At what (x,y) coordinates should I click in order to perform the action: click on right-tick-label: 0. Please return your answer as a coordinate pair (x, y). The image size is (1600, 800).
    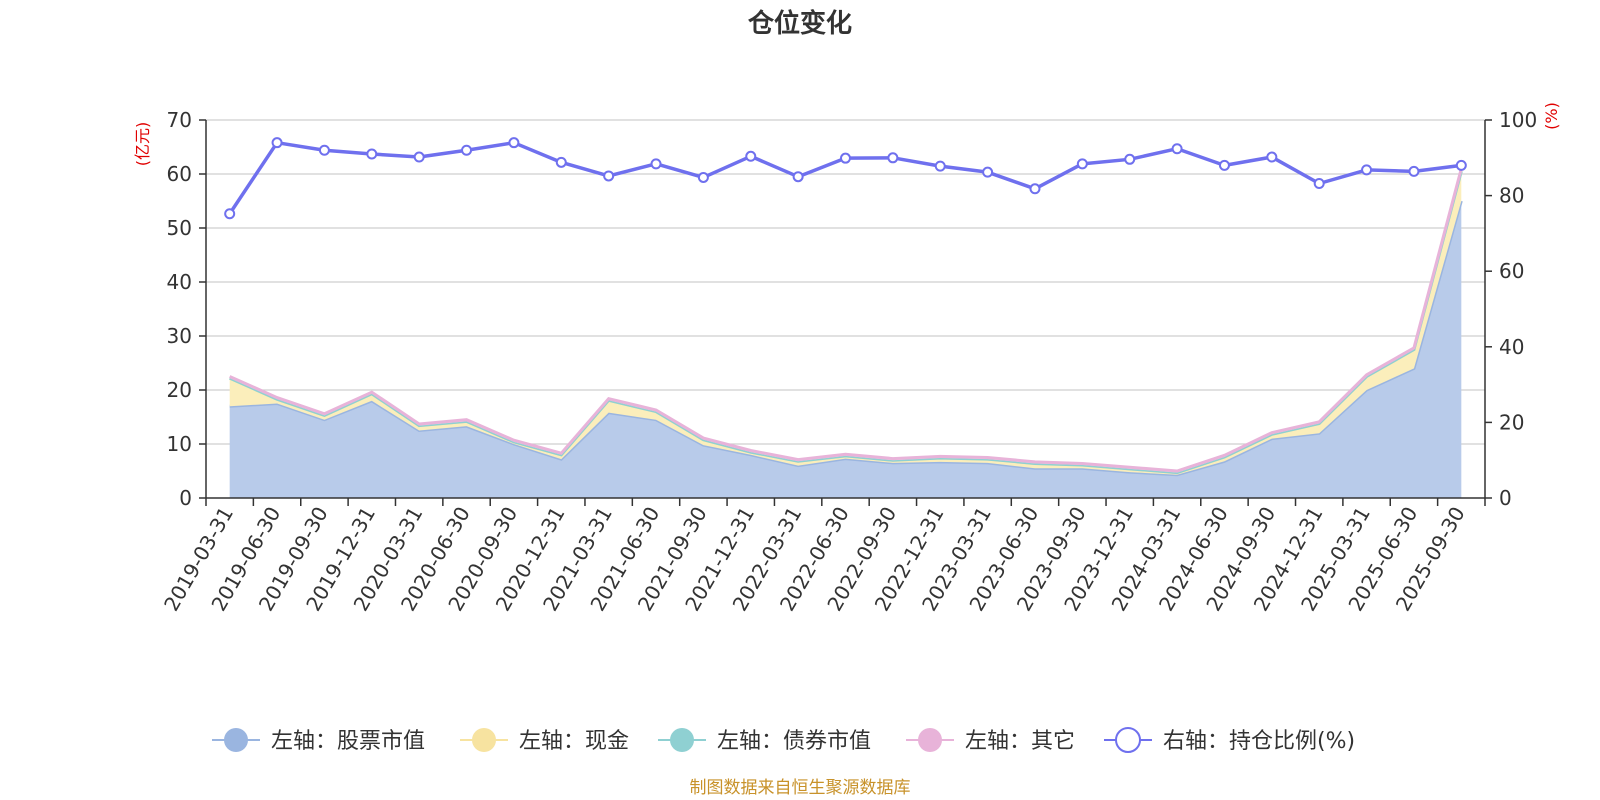
    Looking at the image, I should click on (1505, 498).